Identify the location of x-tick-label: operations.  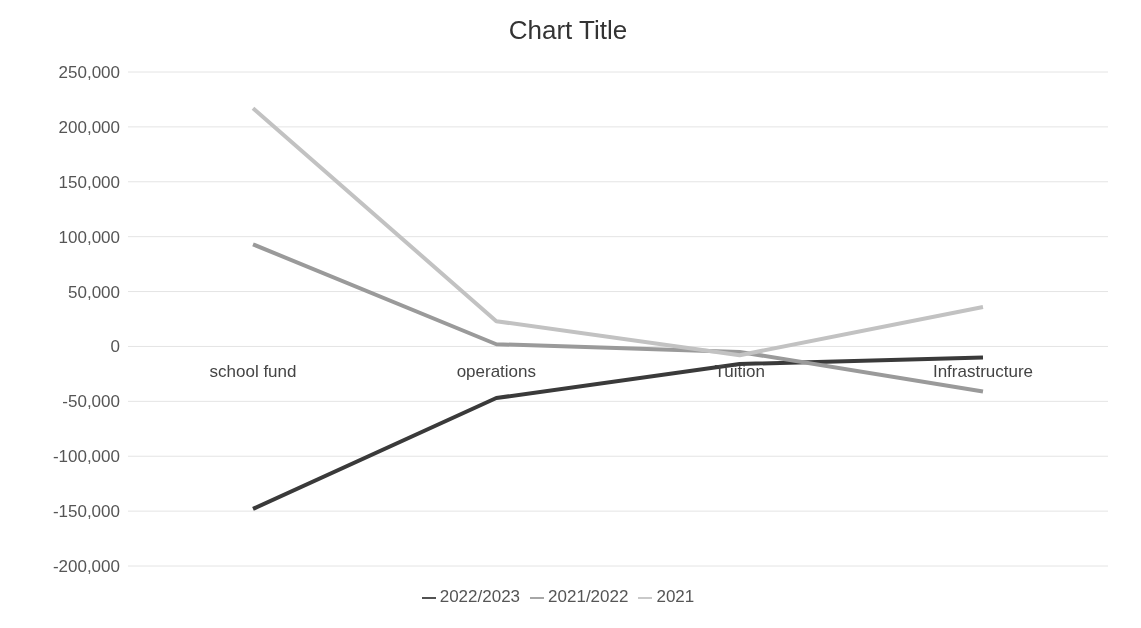
(496, 371).